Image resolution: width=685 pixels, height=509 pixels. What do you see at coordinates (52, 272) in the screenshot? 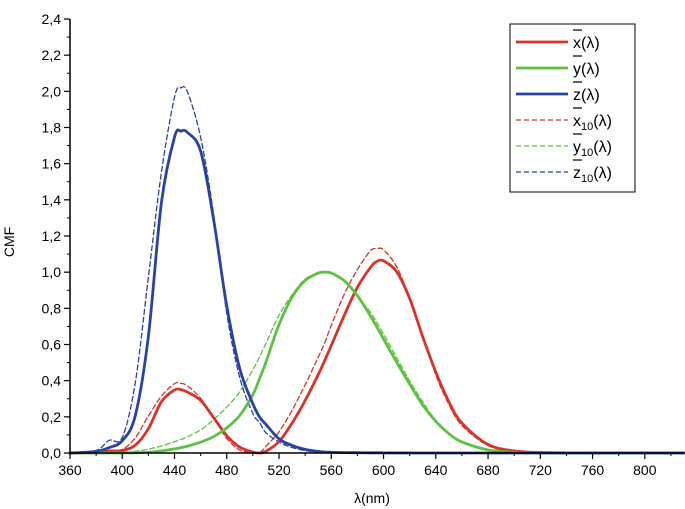
I see `y-tick-label: 1,0` at bounding box center [52, 272].